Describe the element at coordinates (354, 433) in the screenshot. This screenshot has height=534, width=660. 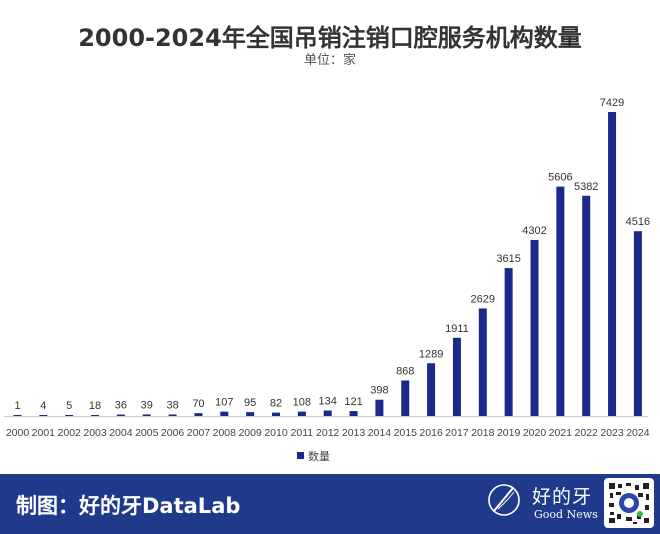
I see `x-tick-label-2013: 2013` at that location.